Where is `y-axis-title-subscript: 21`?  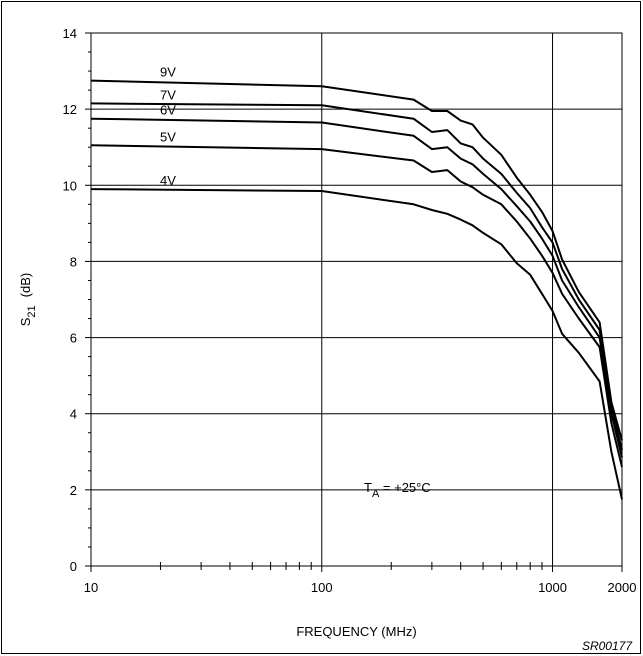 y-axis-title-subscript: 21 is located at coordinates (32, 311).